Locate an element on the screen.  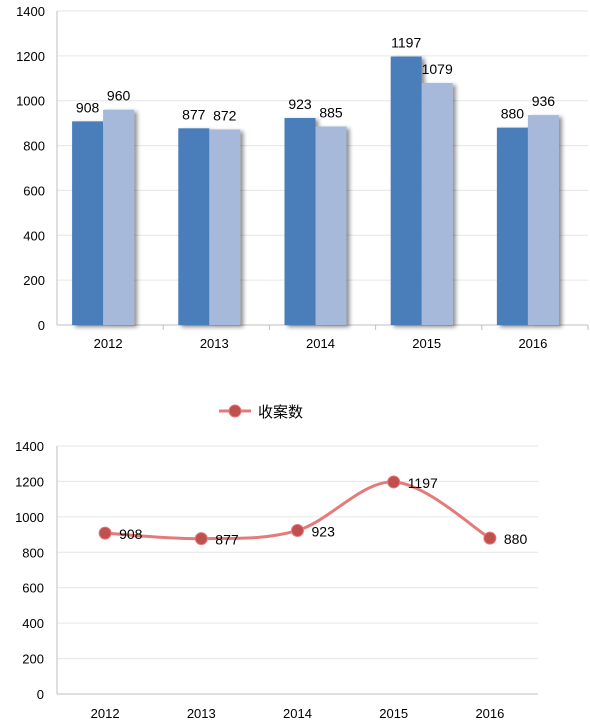
bar-data-label: 872 is located at coordinates (225, 115).